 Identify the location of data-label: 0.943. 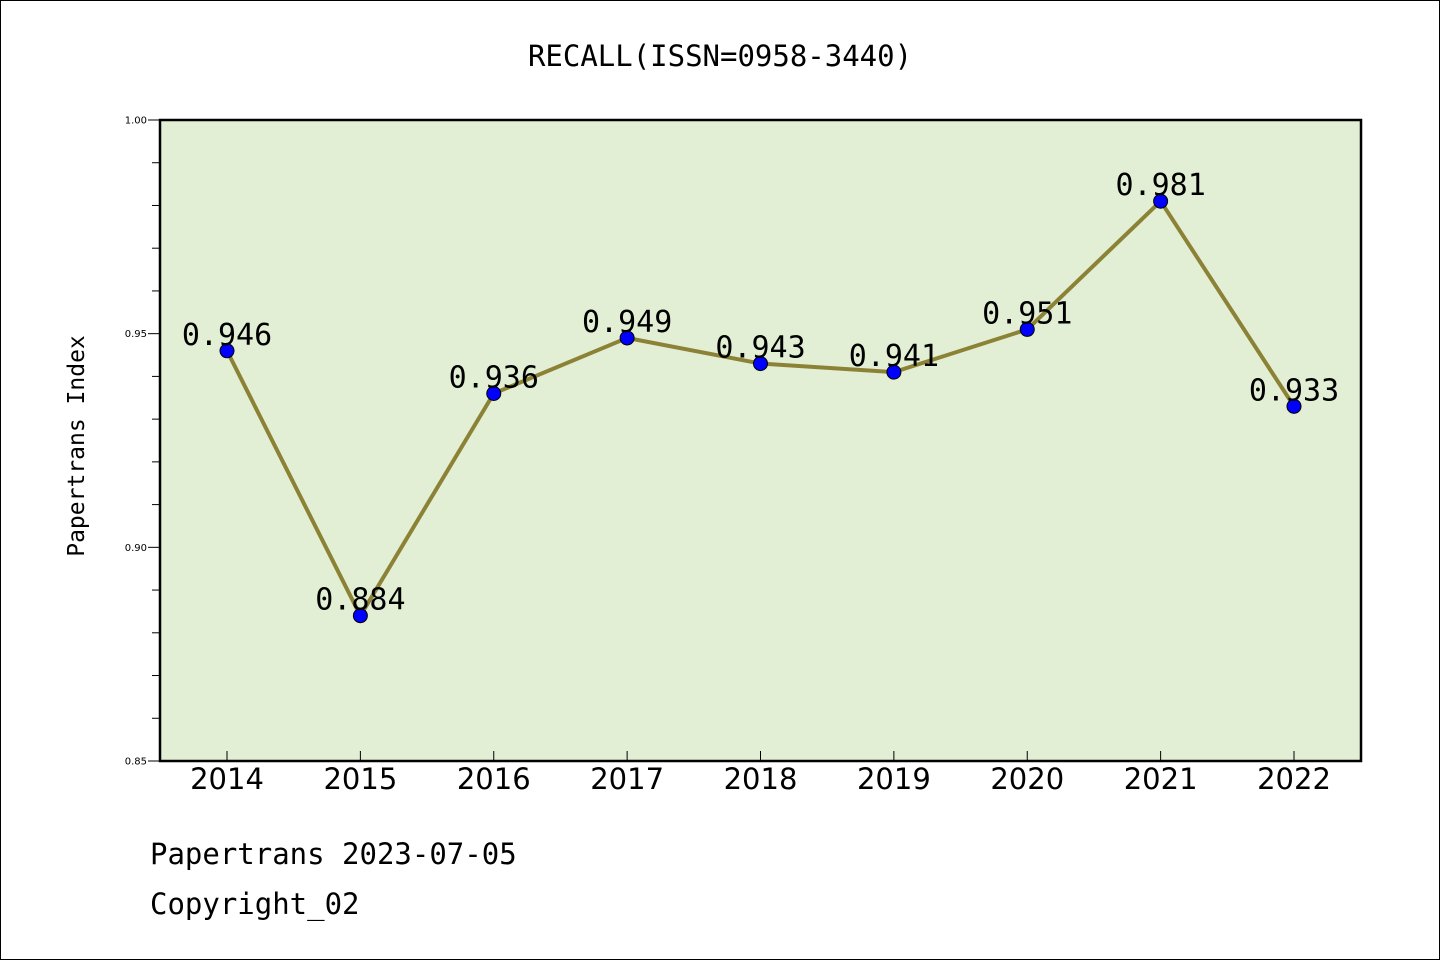
(760, 348).